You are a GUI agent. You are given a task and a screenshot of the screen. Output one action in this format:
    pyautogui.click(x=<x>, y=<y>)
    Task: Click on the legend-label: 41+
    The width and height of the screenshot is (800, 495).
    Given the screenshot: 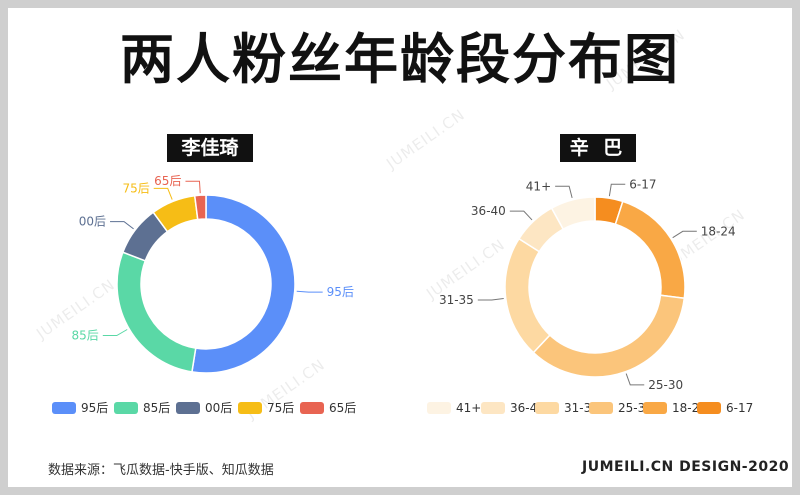 What is the action you would take?
    pyautogui.click(x=468, y=408)
    